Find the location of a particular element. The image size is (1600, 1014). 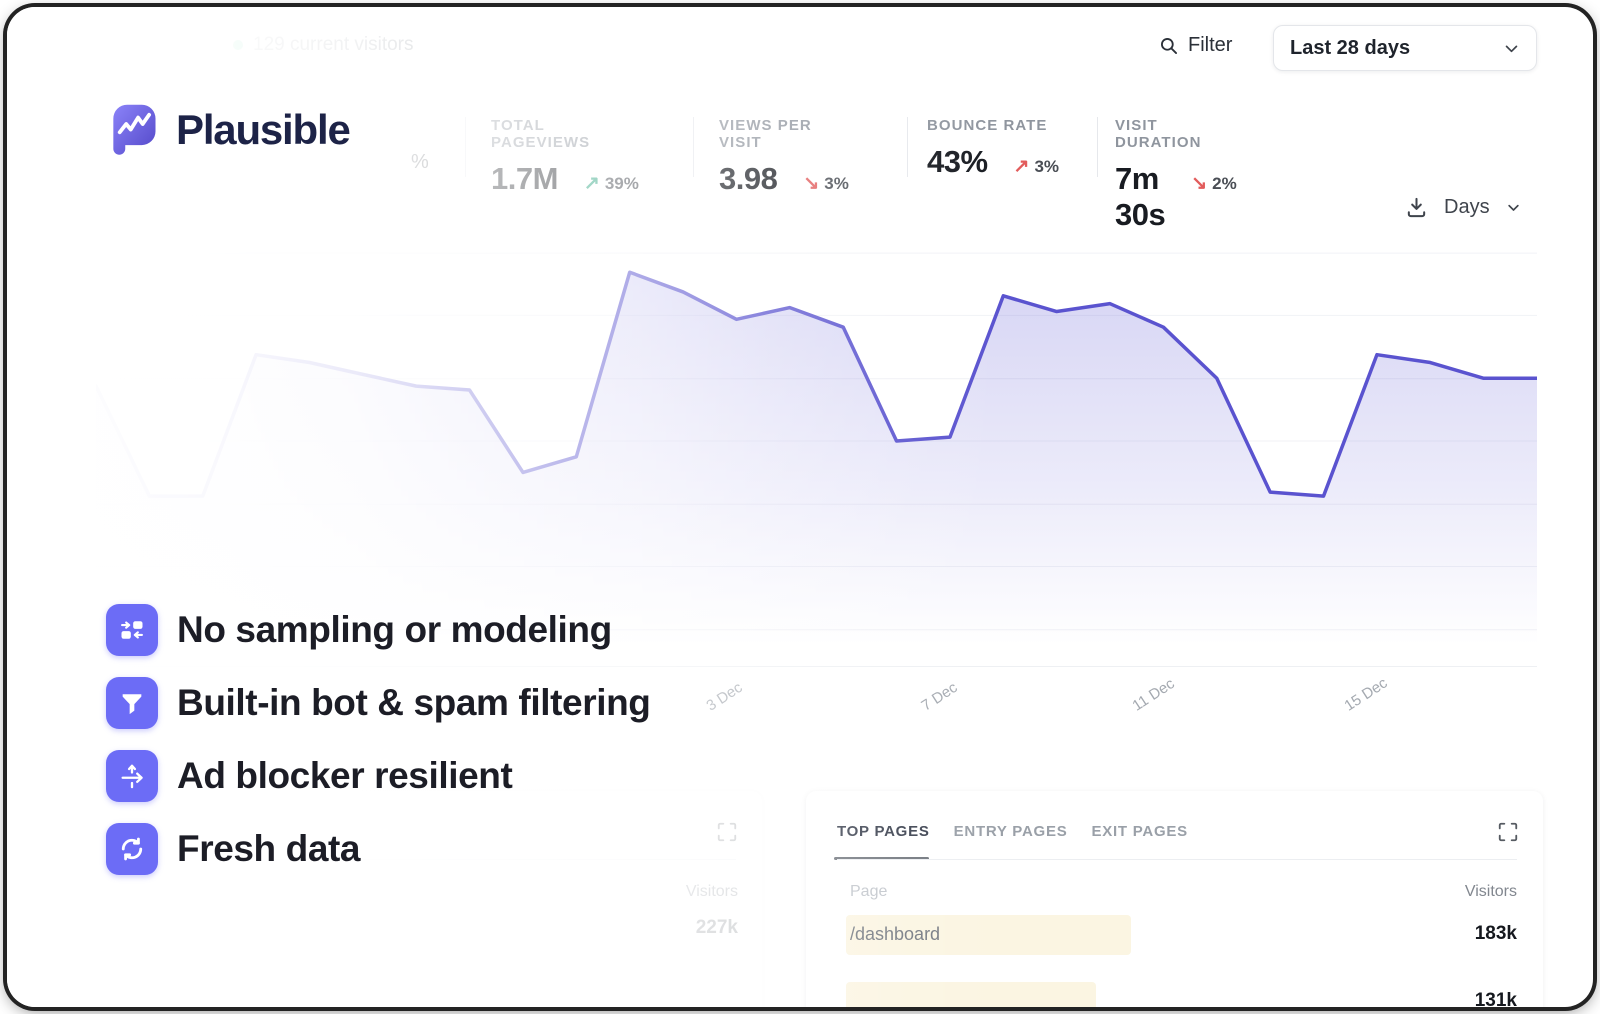

table-row: 131k is located at coordinates (1181, 994).